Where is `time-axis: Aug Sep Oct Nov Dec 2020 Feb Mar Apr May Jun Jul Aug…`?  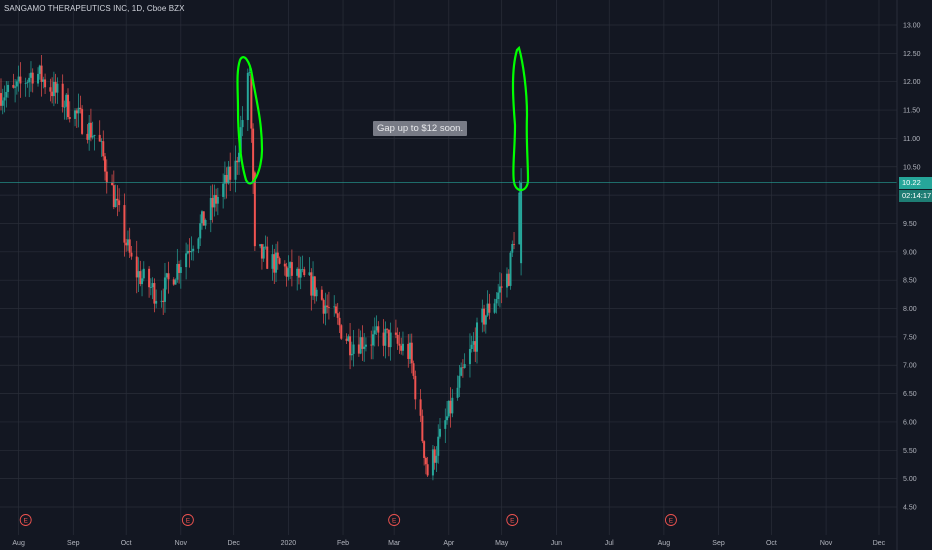
time-axis: Aug Sep Oct Nov Dec 2020 Feb Mar Apr May Jun Jul Aug… is located at coordinates (448, 543).